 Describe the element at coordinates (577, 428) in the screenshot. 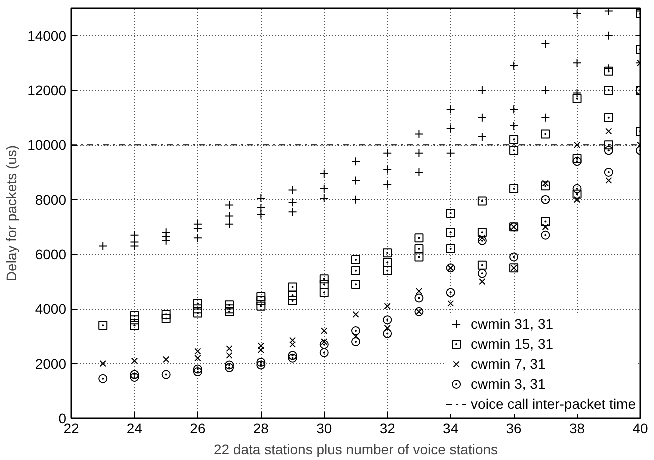

I see `x-tick-label: 38` at that location.